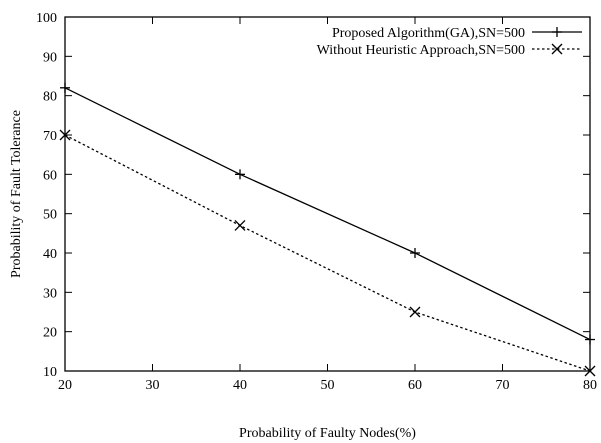  I want to click on y-axis-label: Probability of Fault Tolerance, so click(16, 194).